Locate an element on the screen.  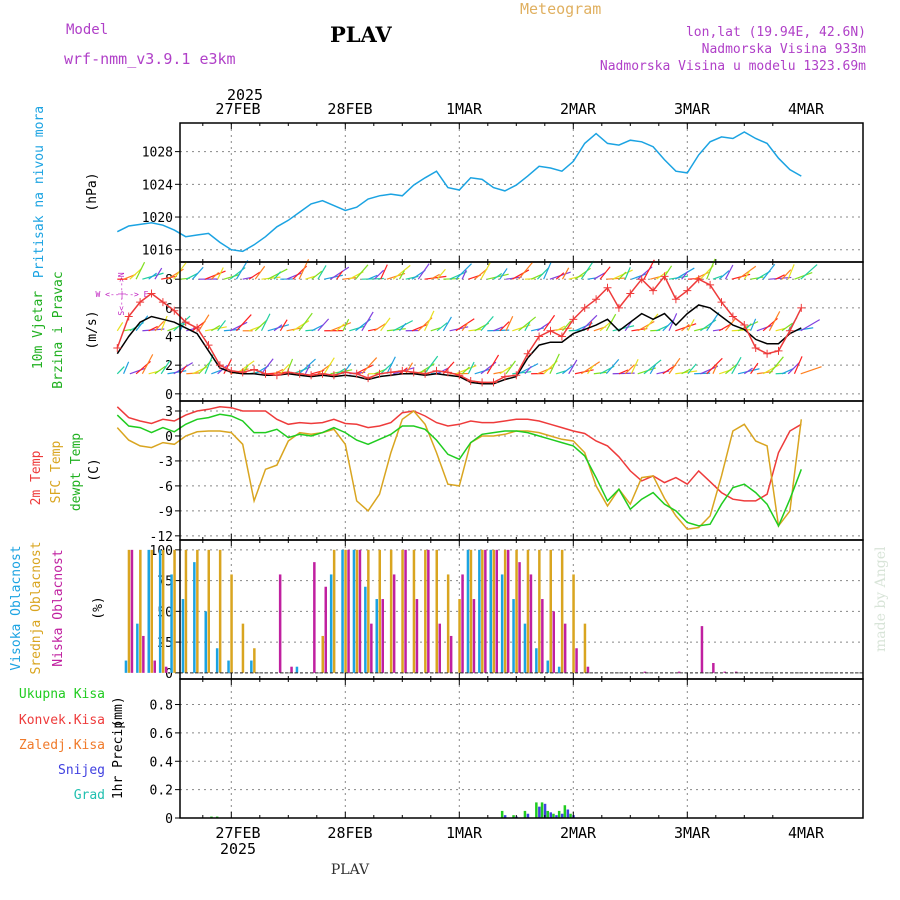
y-tick-label: -3 is located at coordinates (165, 462).